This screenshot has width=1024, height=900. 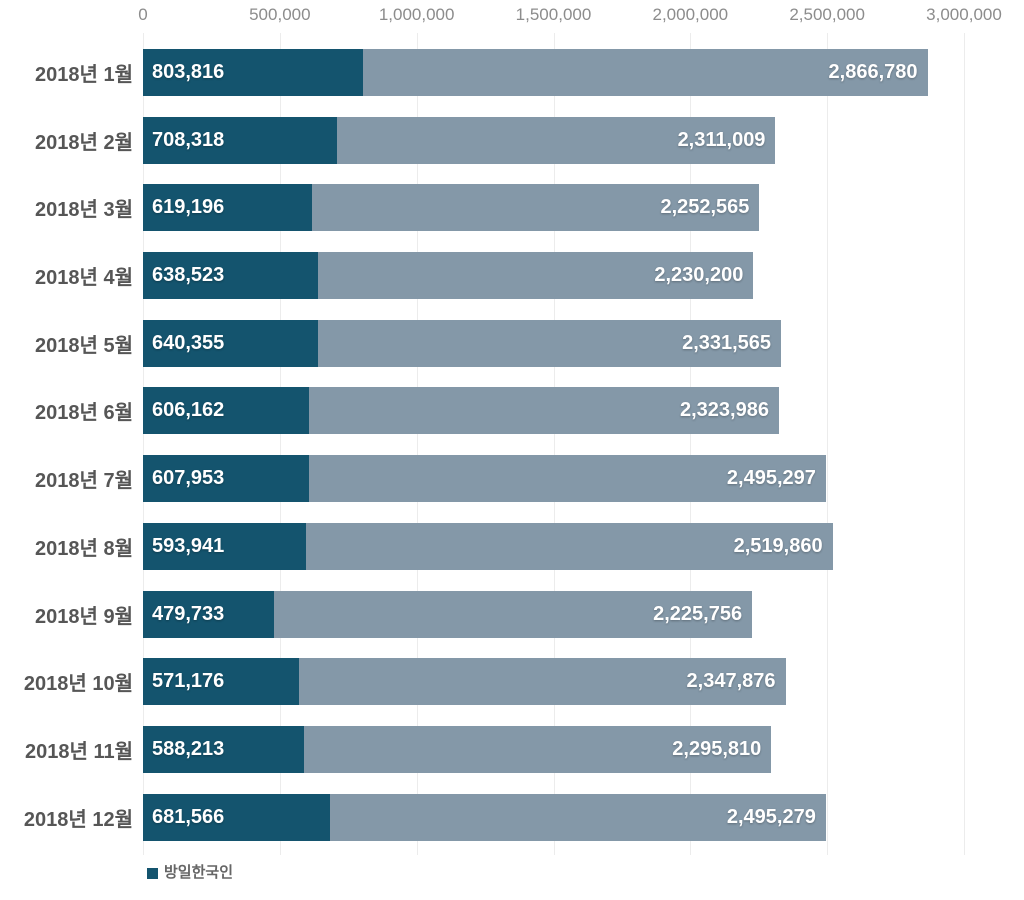 I want to click on total-value-label: 2,225,756, so click(x=698, y=613).